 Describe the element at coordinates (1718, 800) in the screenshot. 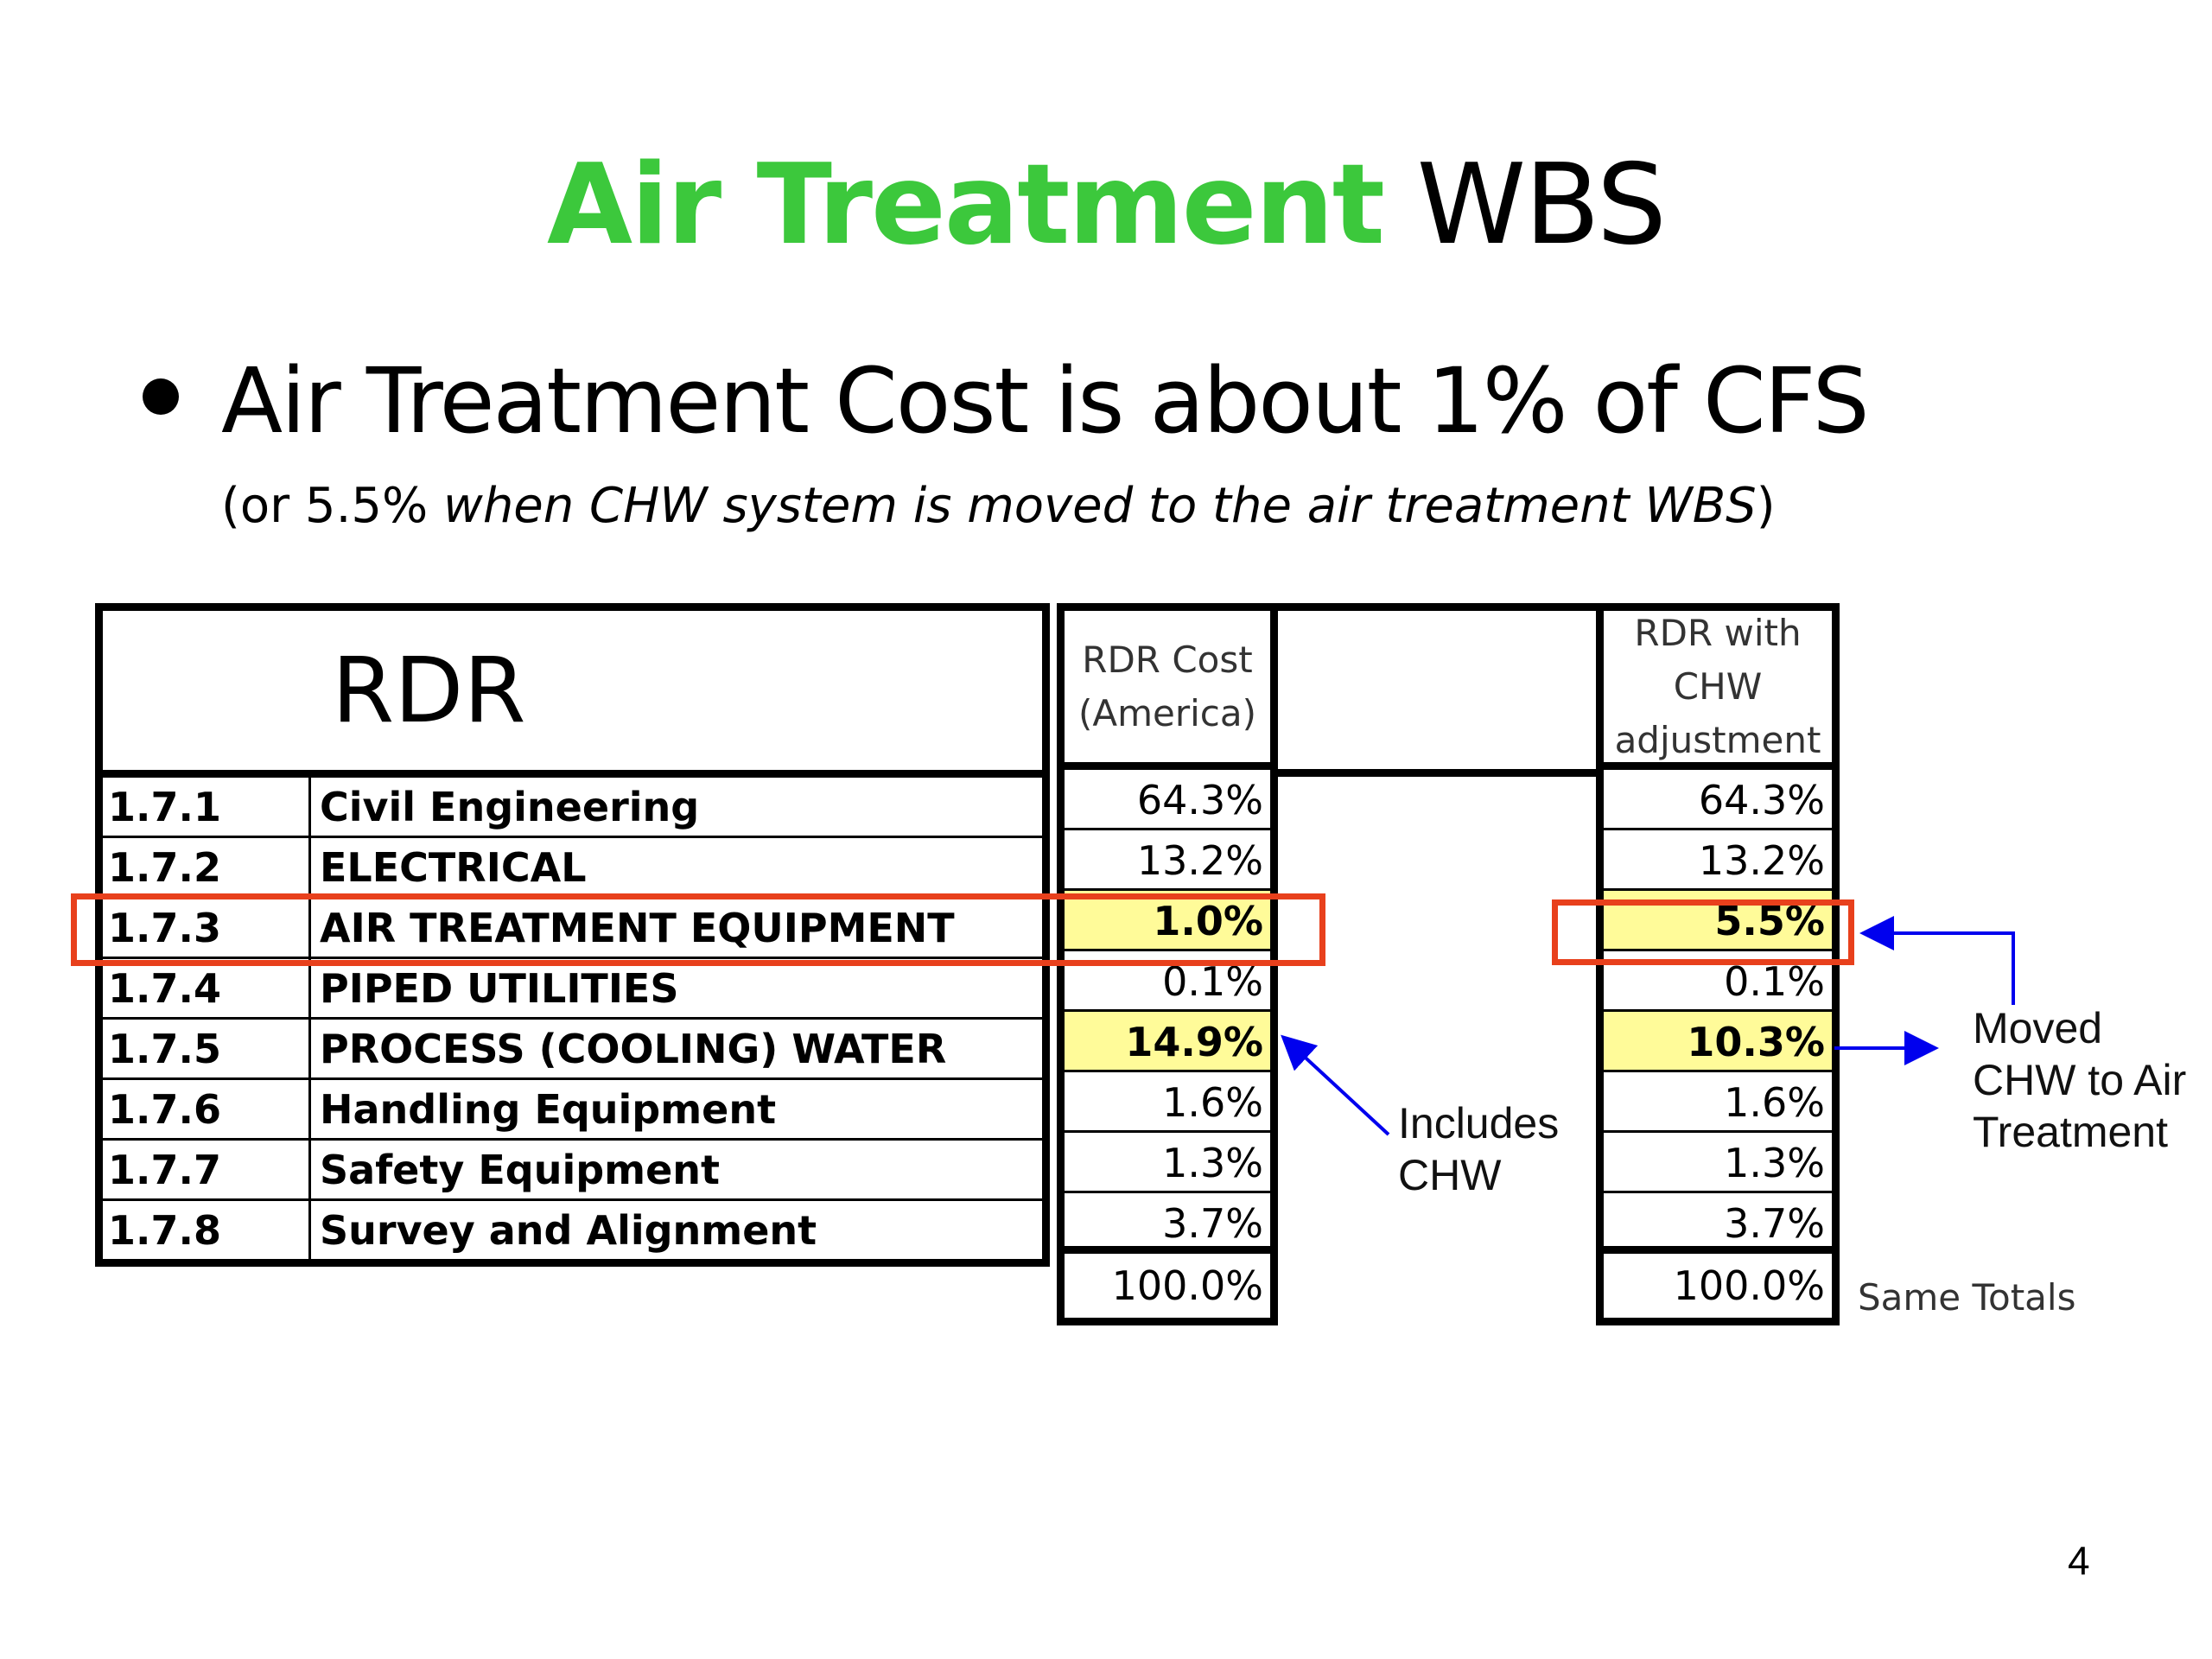

I see `rdr-chw-value: 64.3%` at that location.